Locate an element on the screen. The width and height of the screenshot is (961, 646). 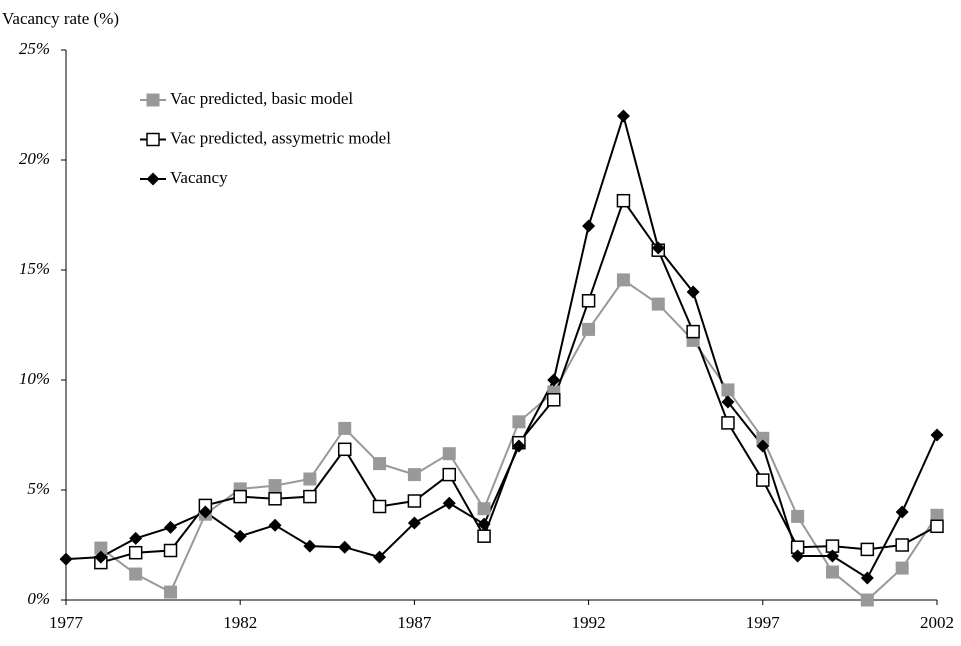
legend-label: Vac predicted, basic model is located at coordinates (261, 98).